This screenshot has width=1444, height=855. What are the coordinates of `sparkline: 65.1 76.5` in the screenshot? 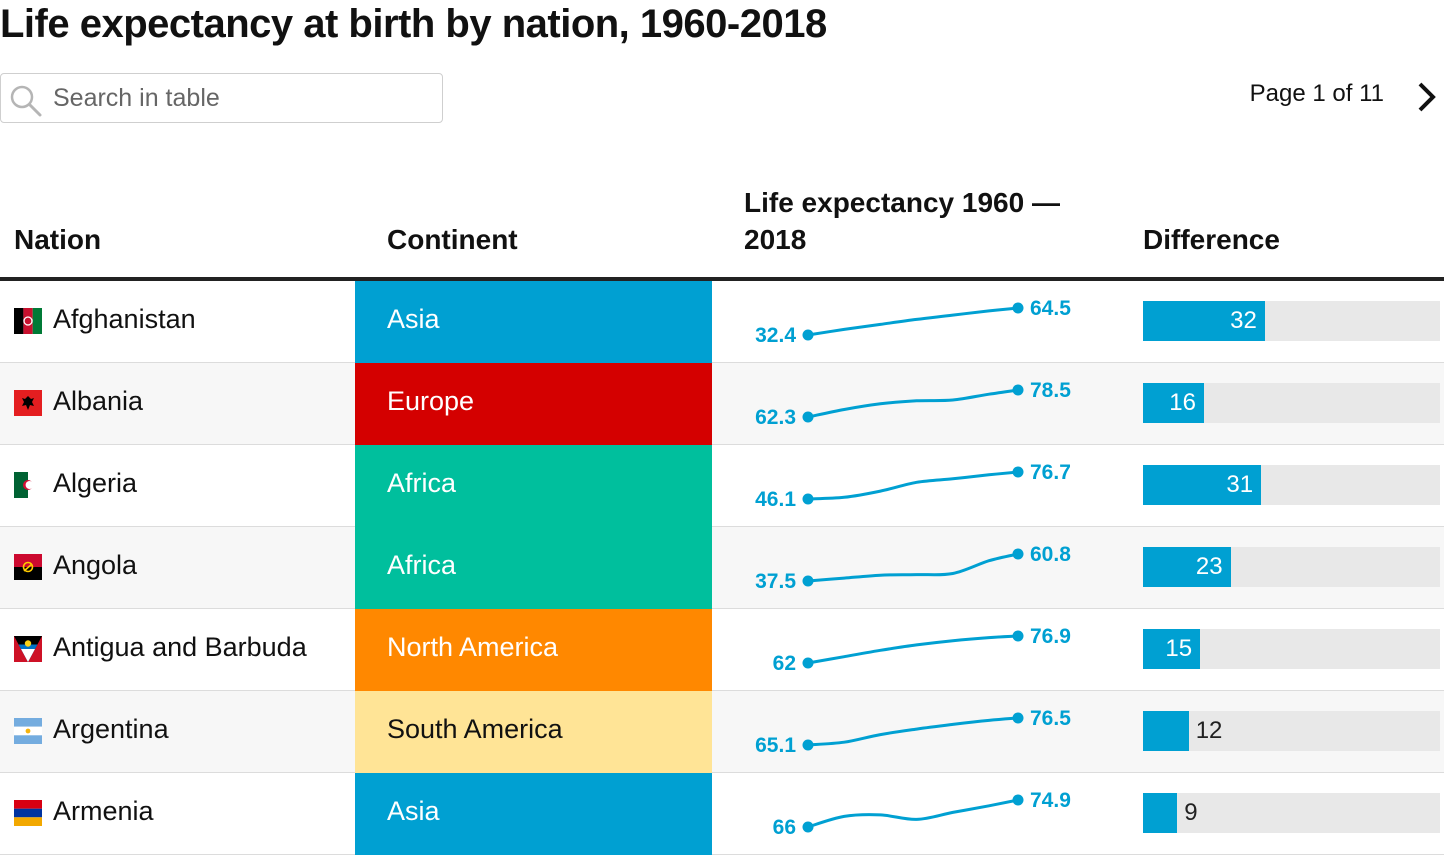 It's located at (913, 732).